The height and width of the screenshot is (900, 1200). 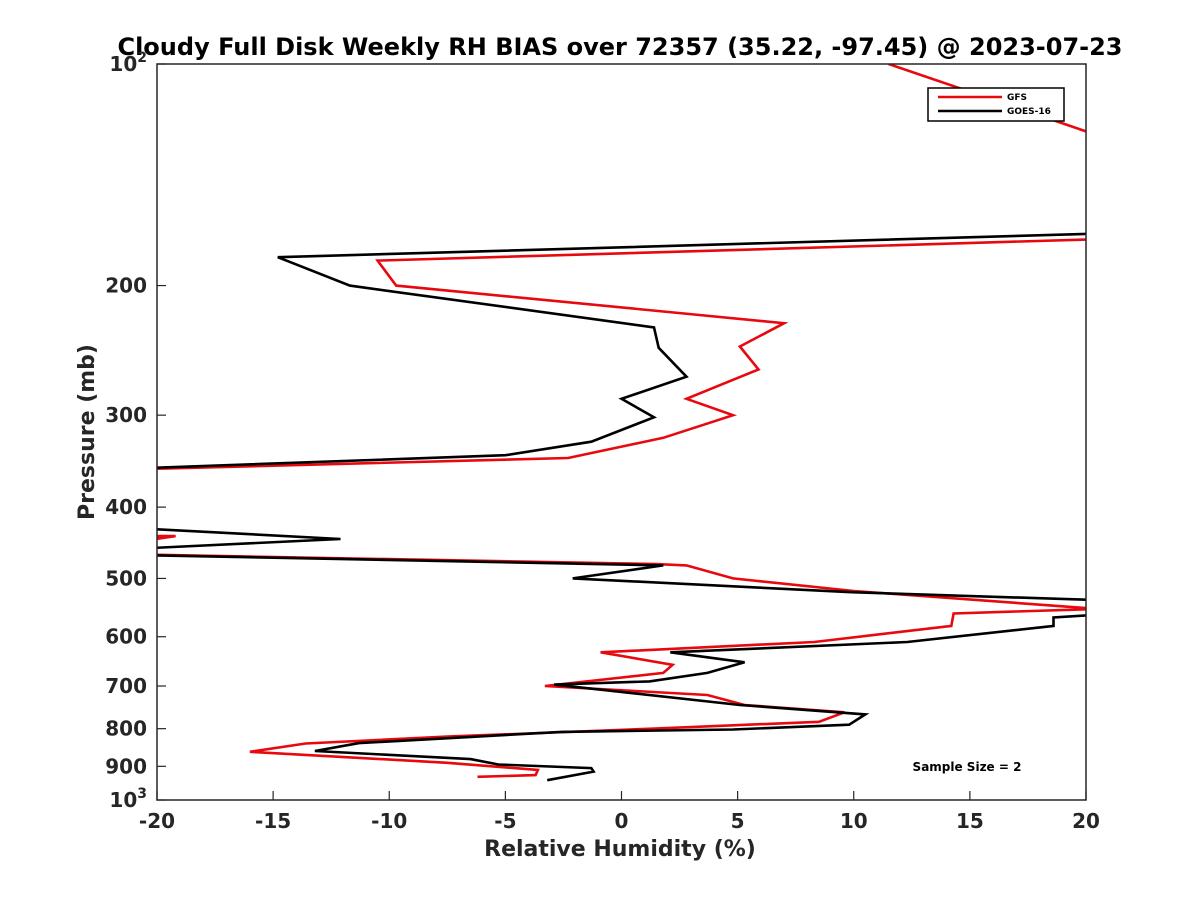 What do you see at coordinates (620, 849) in the screenshot?
I see `x-axis-label: Relative Humidity (%)` at bounding box center [620, 849].